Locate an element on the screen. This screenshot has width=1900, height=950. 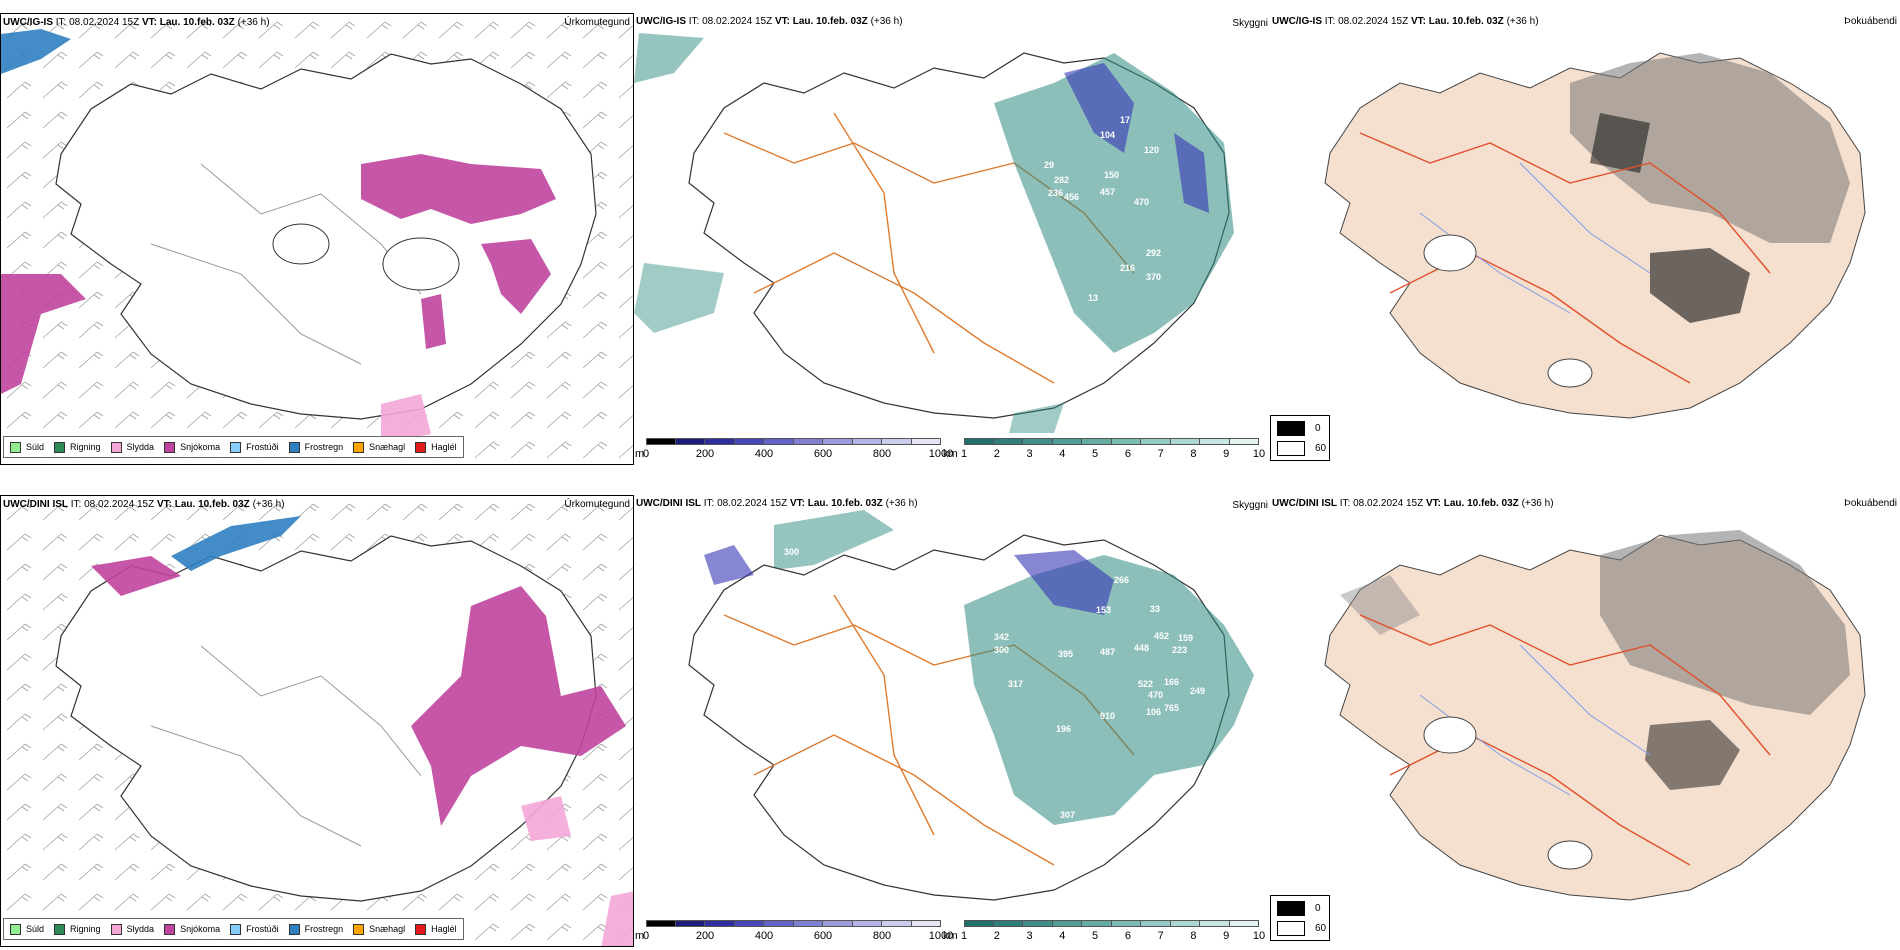
svg-text: 317 is located at coordinates (1015, 684).